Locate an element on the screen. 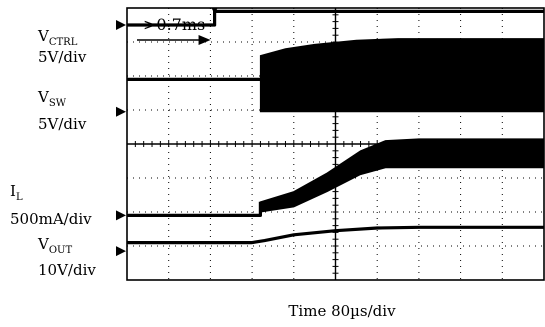 The height and width of the screenshot is (327, 545). channel-name-sub: OUT is located at coordinates (61, 250).